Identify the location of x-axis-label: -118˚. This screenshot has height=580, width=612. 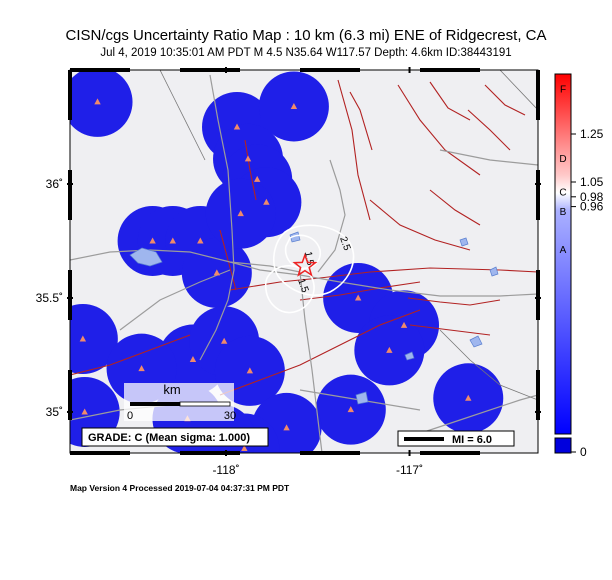
(225, 470).